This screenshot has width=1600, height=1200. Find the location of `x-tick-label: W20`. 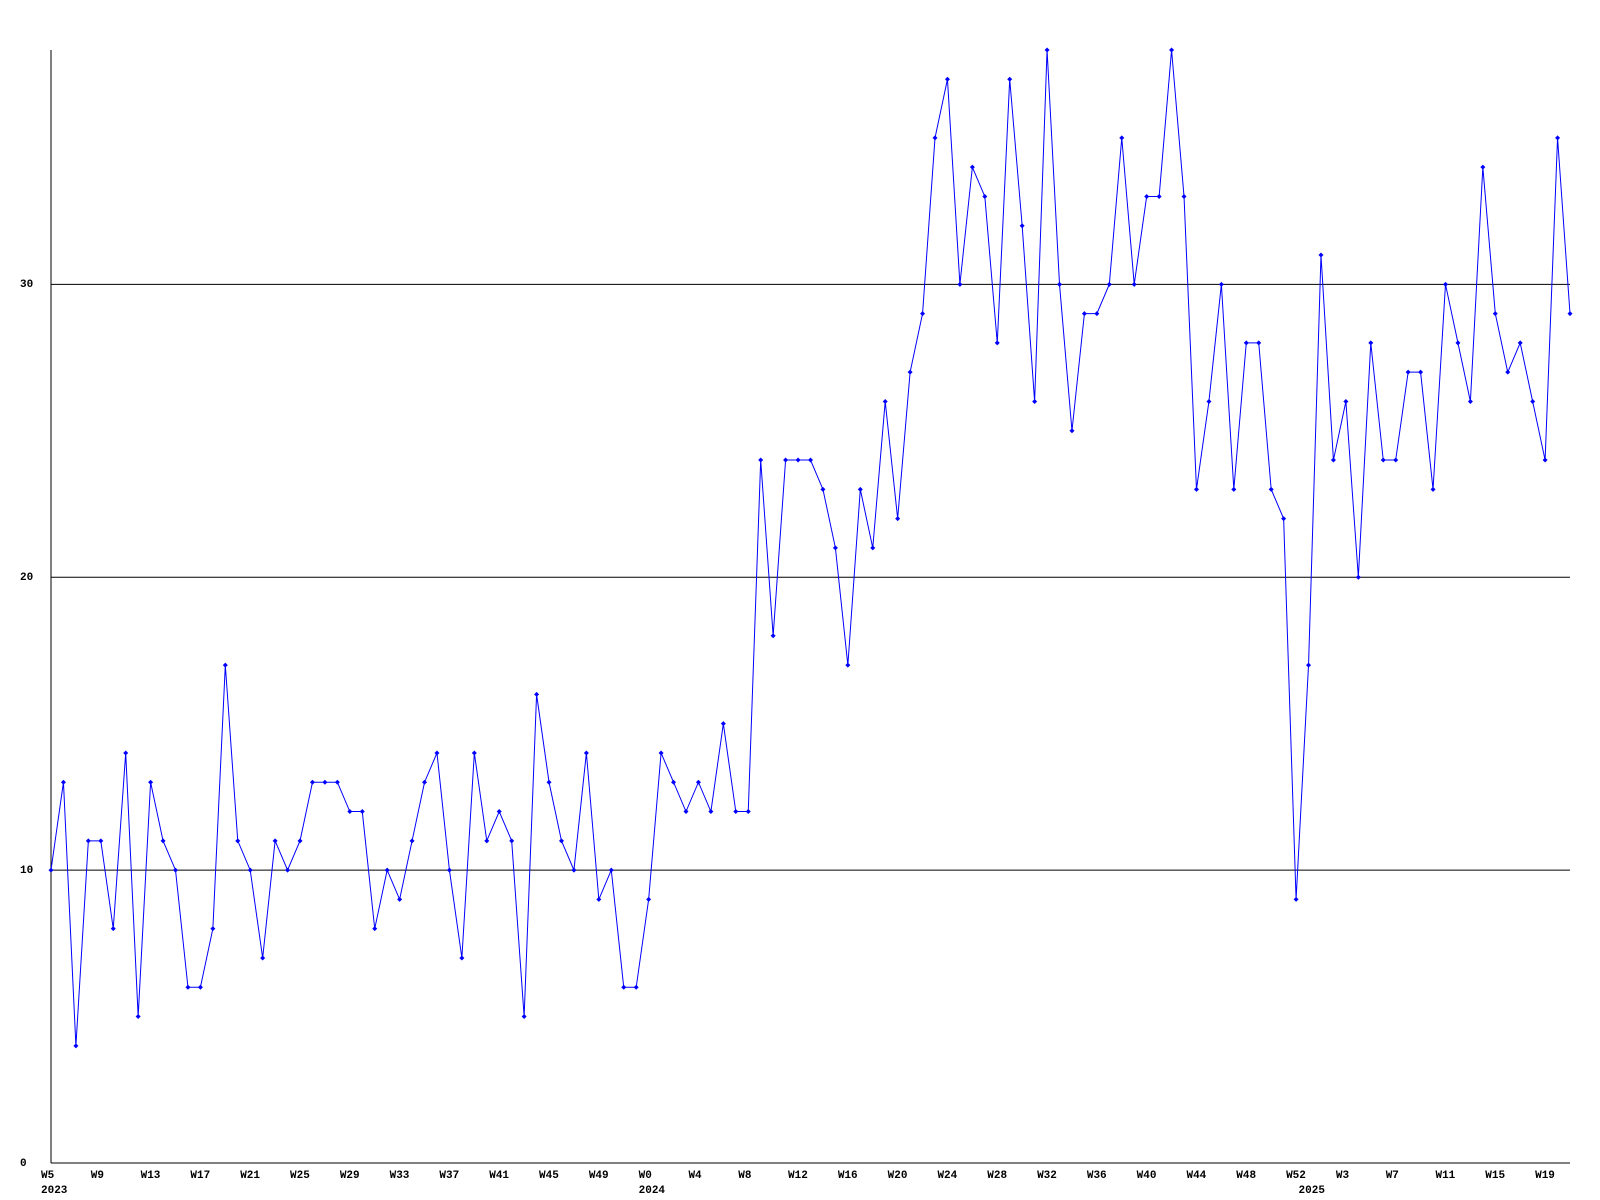

x-tick-label: W20 is located at coordinates (898, 1176).